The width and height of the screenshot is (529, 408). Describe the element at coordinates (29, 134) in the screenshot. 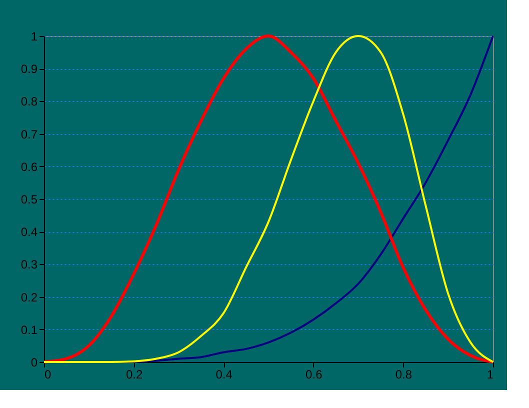

I see `y-tick-label: 0.7` at that location.